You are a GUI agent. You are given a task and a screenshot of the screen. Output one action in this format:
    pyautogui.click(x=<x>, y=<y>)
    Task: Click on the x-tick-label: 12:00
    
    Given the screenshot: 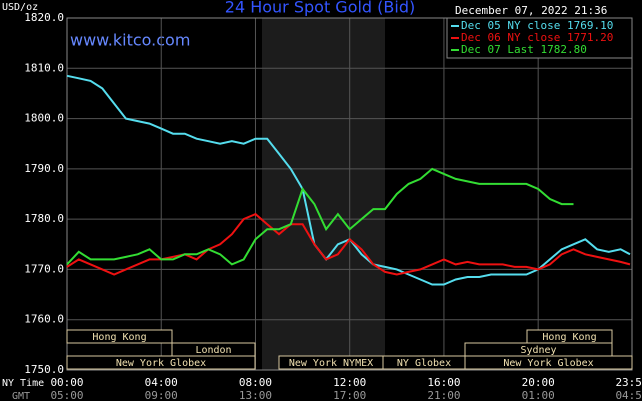 What is the action you would take?
    pyautogui.click(x=349, y=382)
    